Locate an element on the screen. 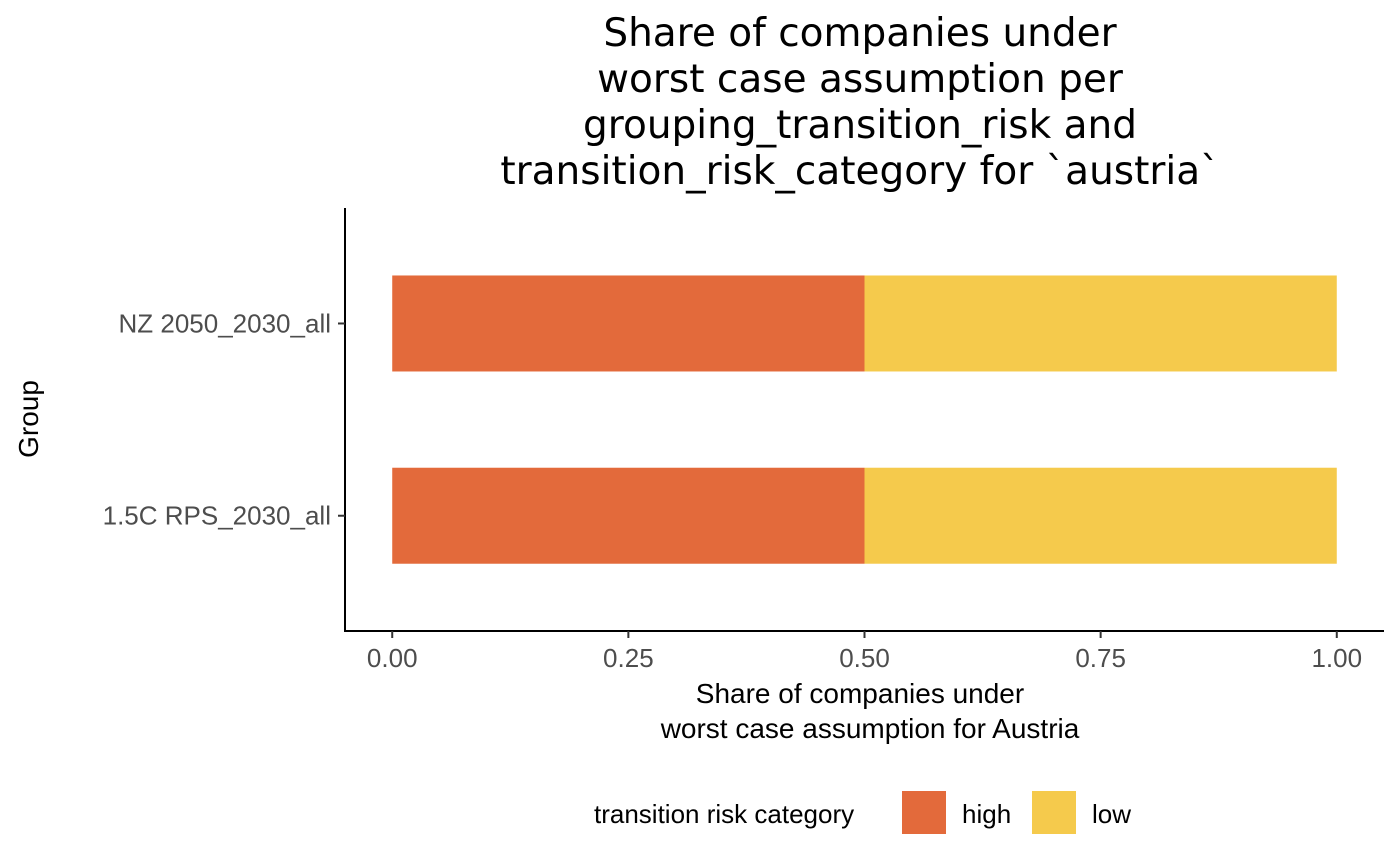 This screenshot has width=1400, height=865. legend-label-high: high is located at coordinates (986, 814).